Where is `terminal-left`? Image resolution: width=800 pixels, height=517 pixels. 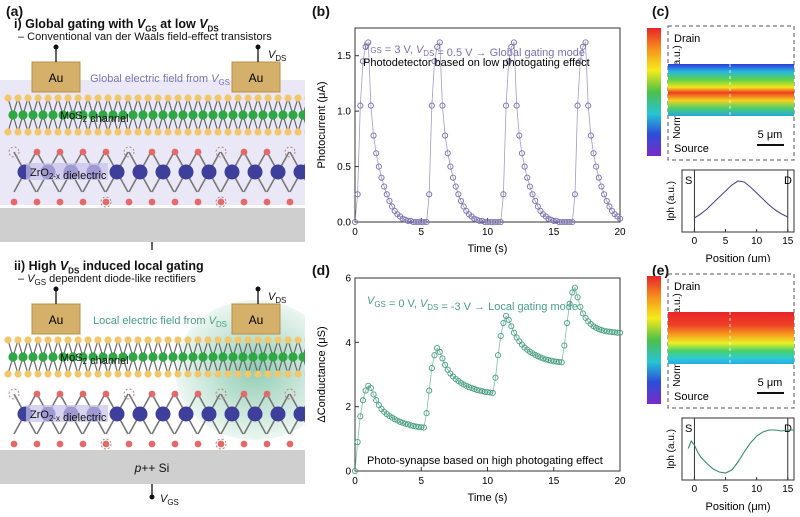 terminal-left is located at coordinates (56, 47).